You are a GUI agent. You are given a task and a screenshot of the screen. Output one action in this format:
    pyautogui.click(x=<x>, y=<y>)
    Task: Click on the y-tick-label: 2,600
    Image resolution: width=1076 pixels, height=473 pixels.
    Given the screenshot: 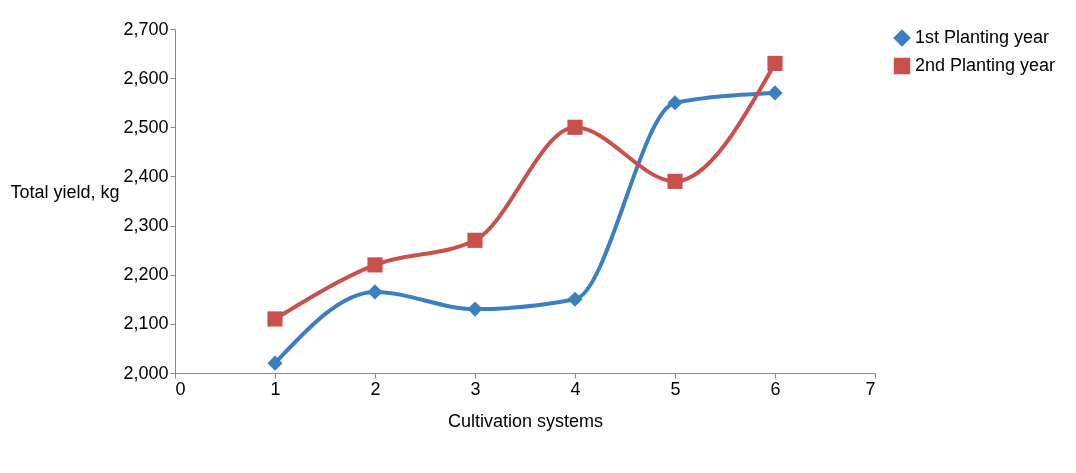 What is the action you would take?
    pyautogui.click(x=146, y=77)
    